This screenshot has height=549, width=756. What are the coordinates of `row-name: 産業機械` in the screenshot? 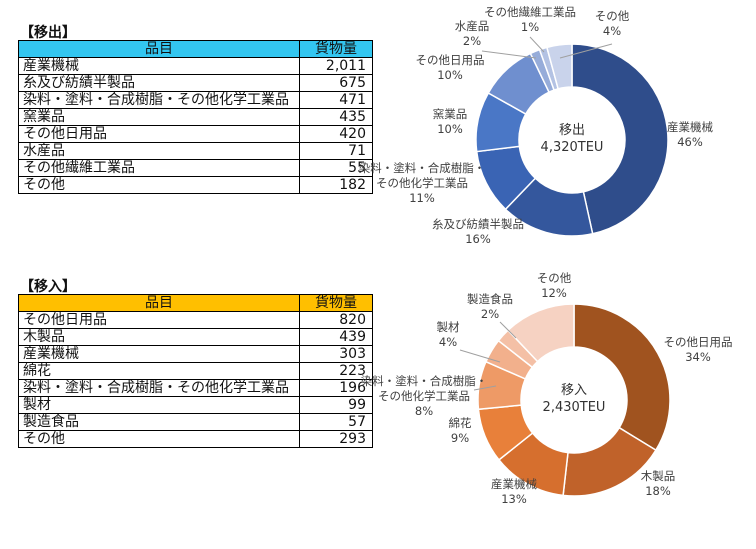 It's located at (159, 66).